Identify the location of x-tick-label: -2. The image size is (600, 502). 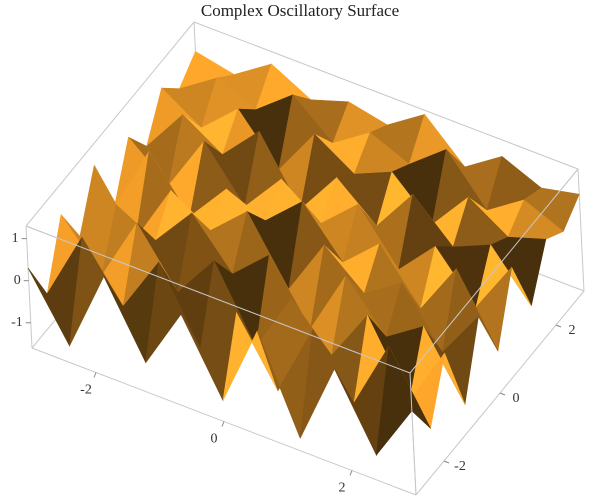
(86, 390).